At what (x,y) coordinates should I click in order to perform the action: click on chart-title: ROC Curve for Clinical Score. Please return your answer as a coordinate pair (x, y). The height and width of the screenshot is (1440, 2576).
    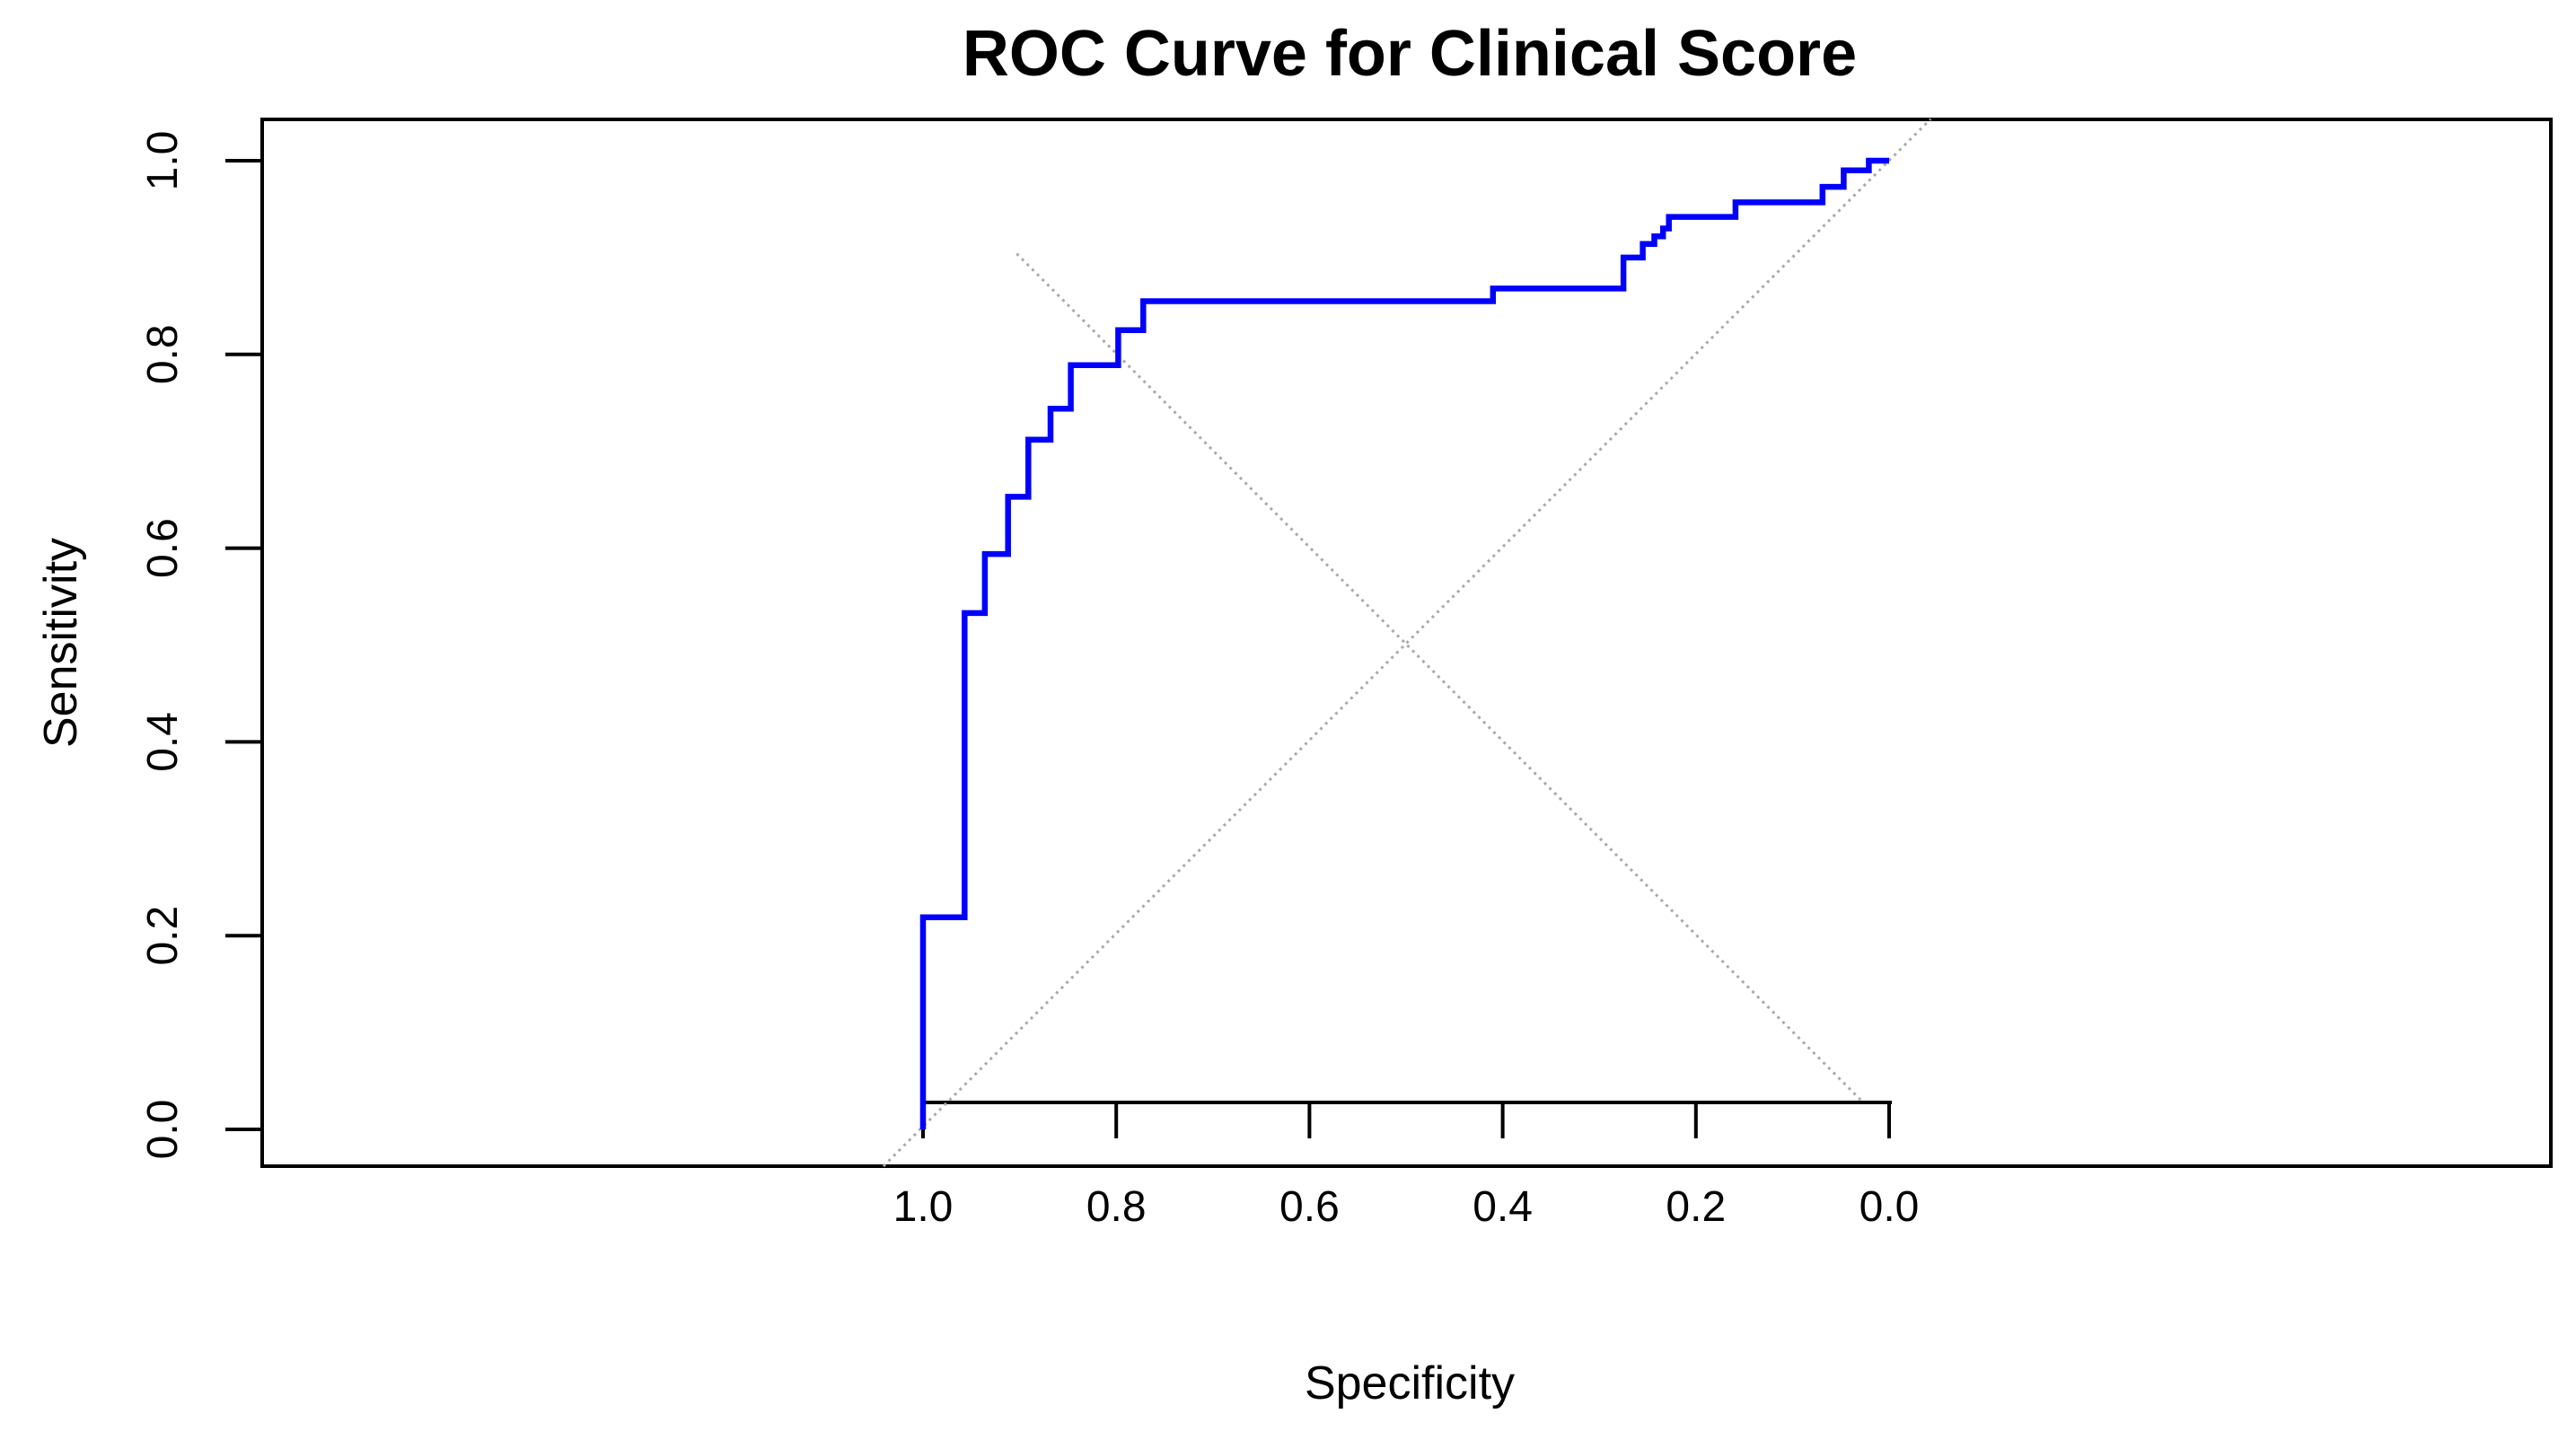
    Looking at the image, I should click on (1410, 54).